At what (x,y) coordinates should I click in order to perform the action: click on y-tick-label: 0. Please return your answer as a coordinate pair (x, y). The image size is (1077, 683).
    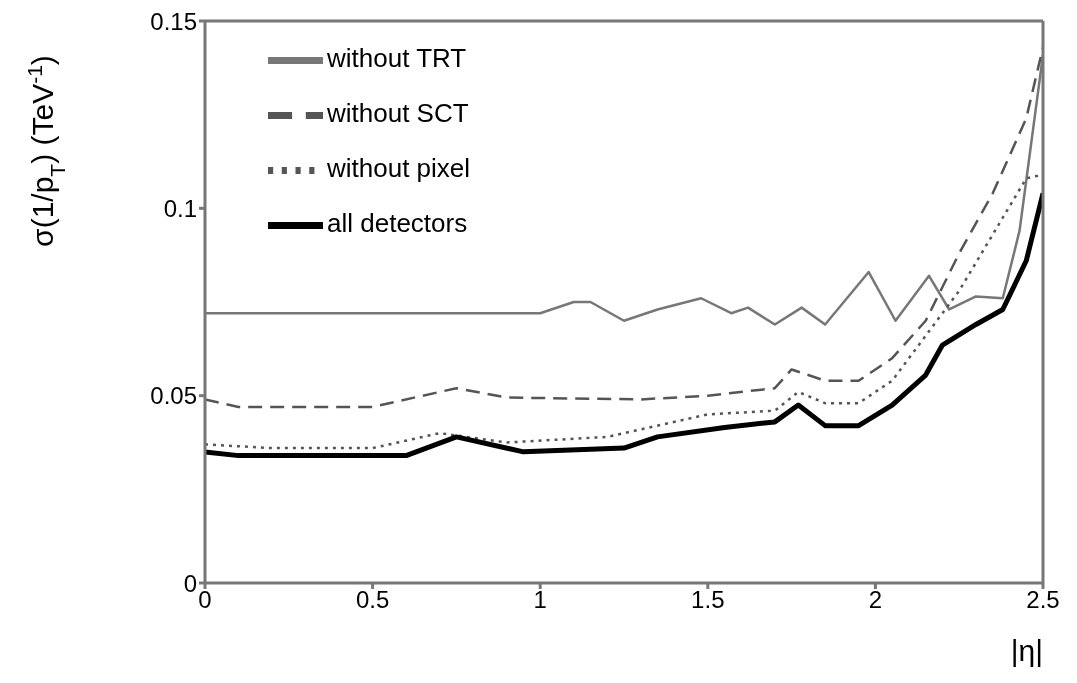
    Looking at the image, I should click on (190, 583).